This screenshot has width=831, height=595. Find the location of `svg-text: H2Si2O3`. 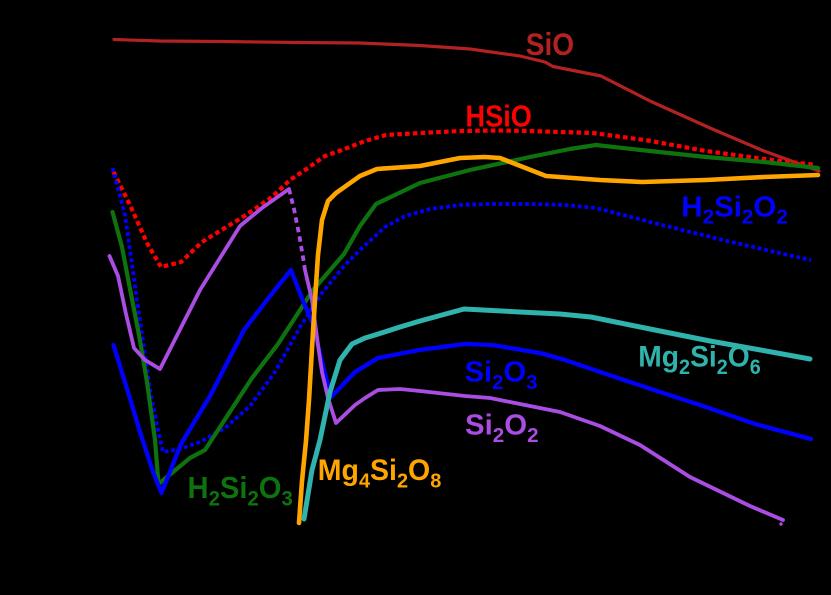

svg-text: H2Si2O3 is located at coordinates (240, 490).